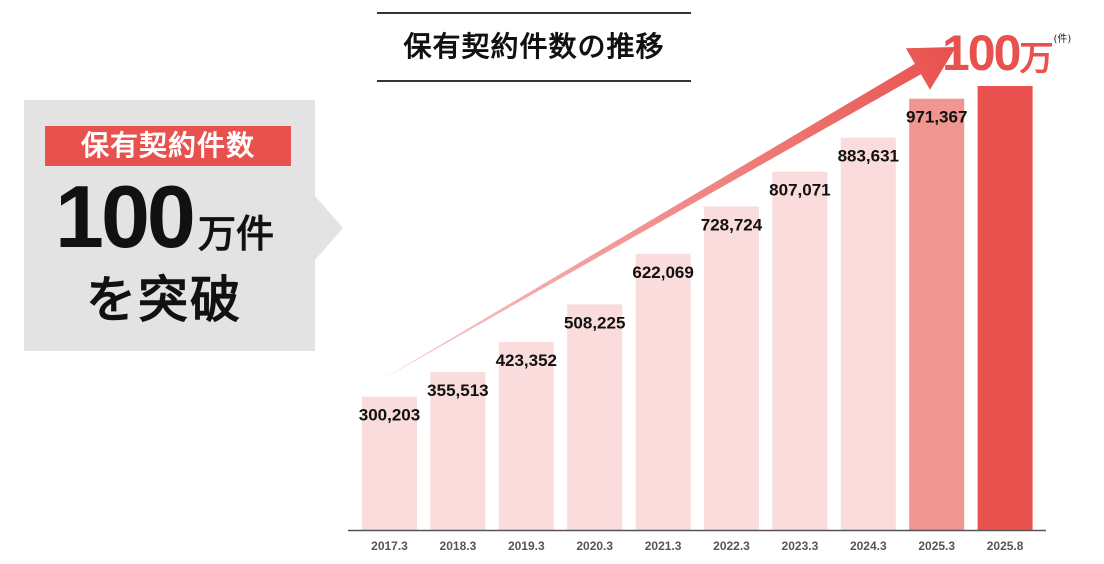 The image size is (1104, 564). I want to click on value-label-2018.3: 355,513, so click(457, 390).